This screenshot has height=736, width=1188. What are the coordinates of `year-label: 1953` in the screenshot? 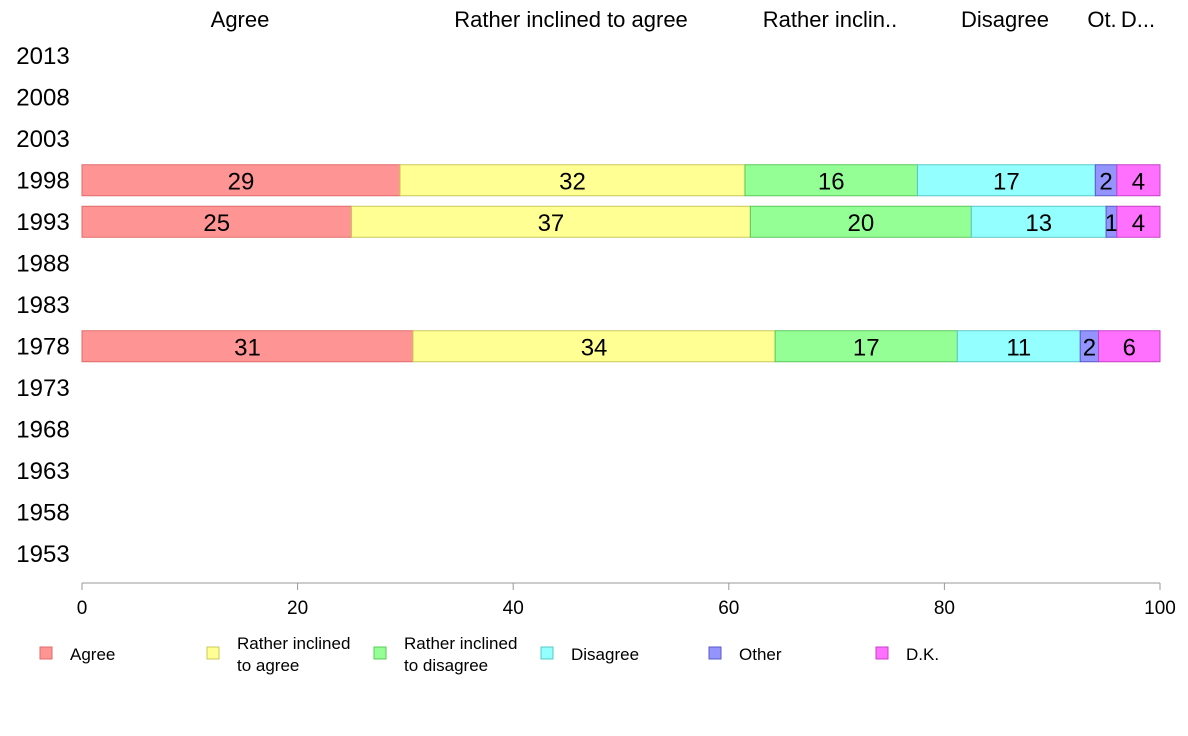 It's located at (42, 554).